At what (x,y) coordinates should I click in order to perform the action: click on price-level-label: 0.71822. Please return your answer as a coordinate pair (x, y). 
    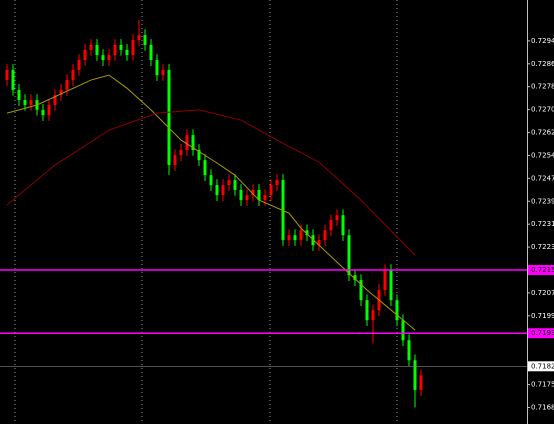
    Looking at the image, I should click on (542, 366).